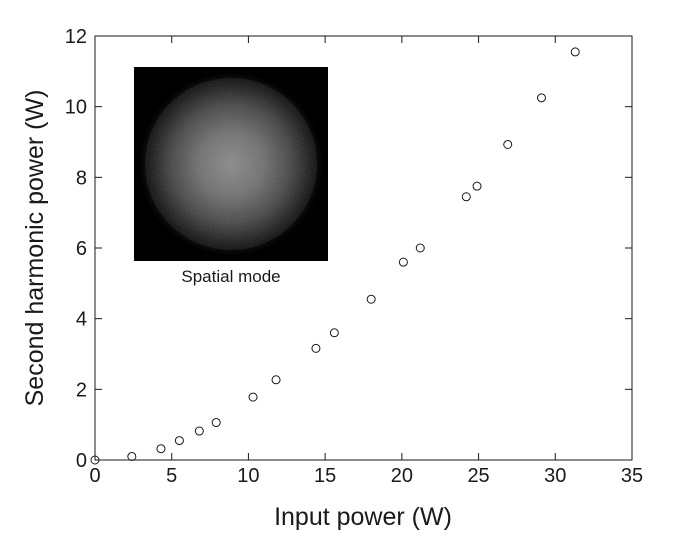 The width and height of the screenshot is (693, 547). Describe the element at coordinates (171, 476) in the screenshot. I see `x-tick-label: 5` at that location.